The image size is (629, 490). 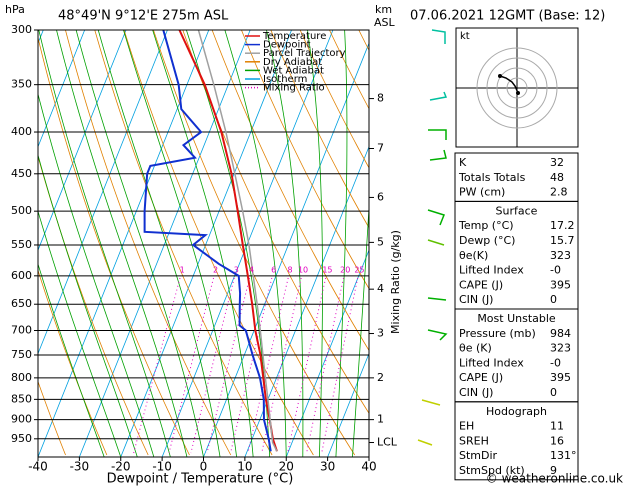 I want to click on km-tick-label: 7, so click(x=380, y=147).